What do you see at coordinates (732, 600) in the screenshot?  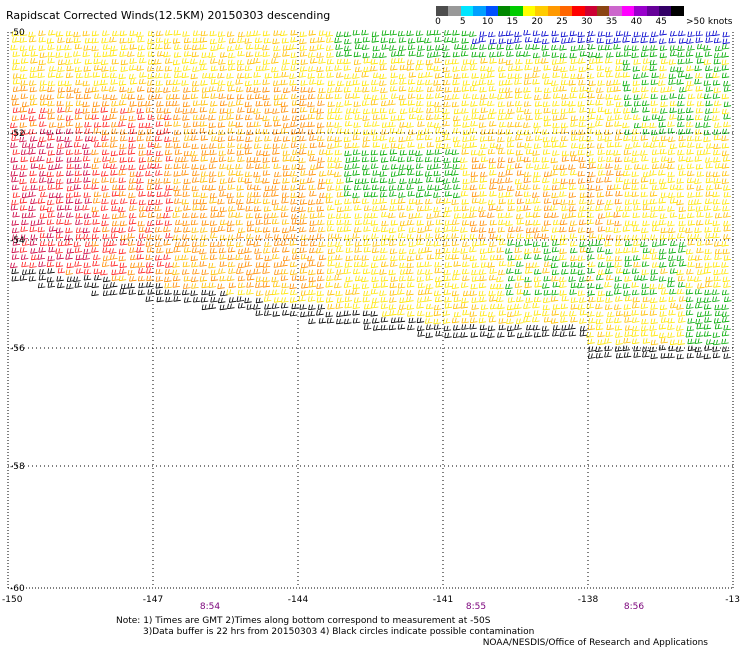 I see `lon-label: -13` at bounding box center [732, 600].